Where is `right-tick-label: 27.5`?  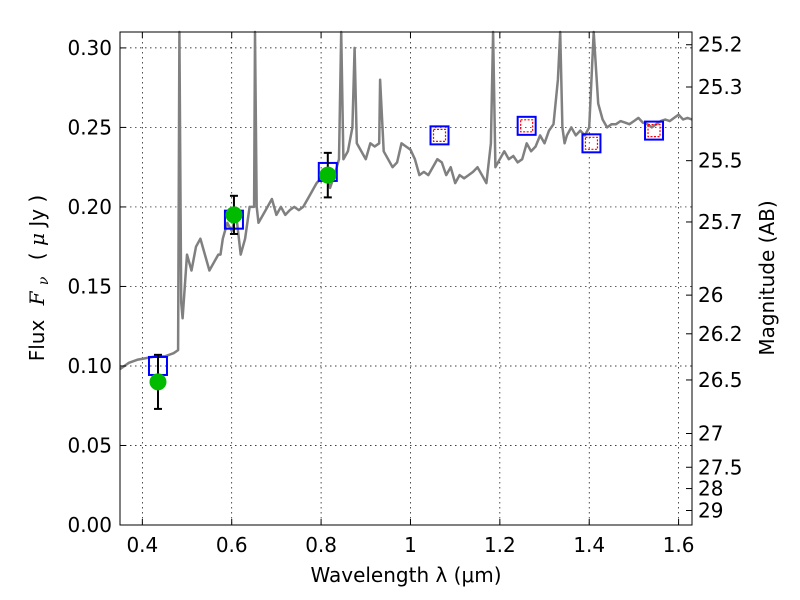
right-tick-label: 27.5 is located at coordinates (720, 467).